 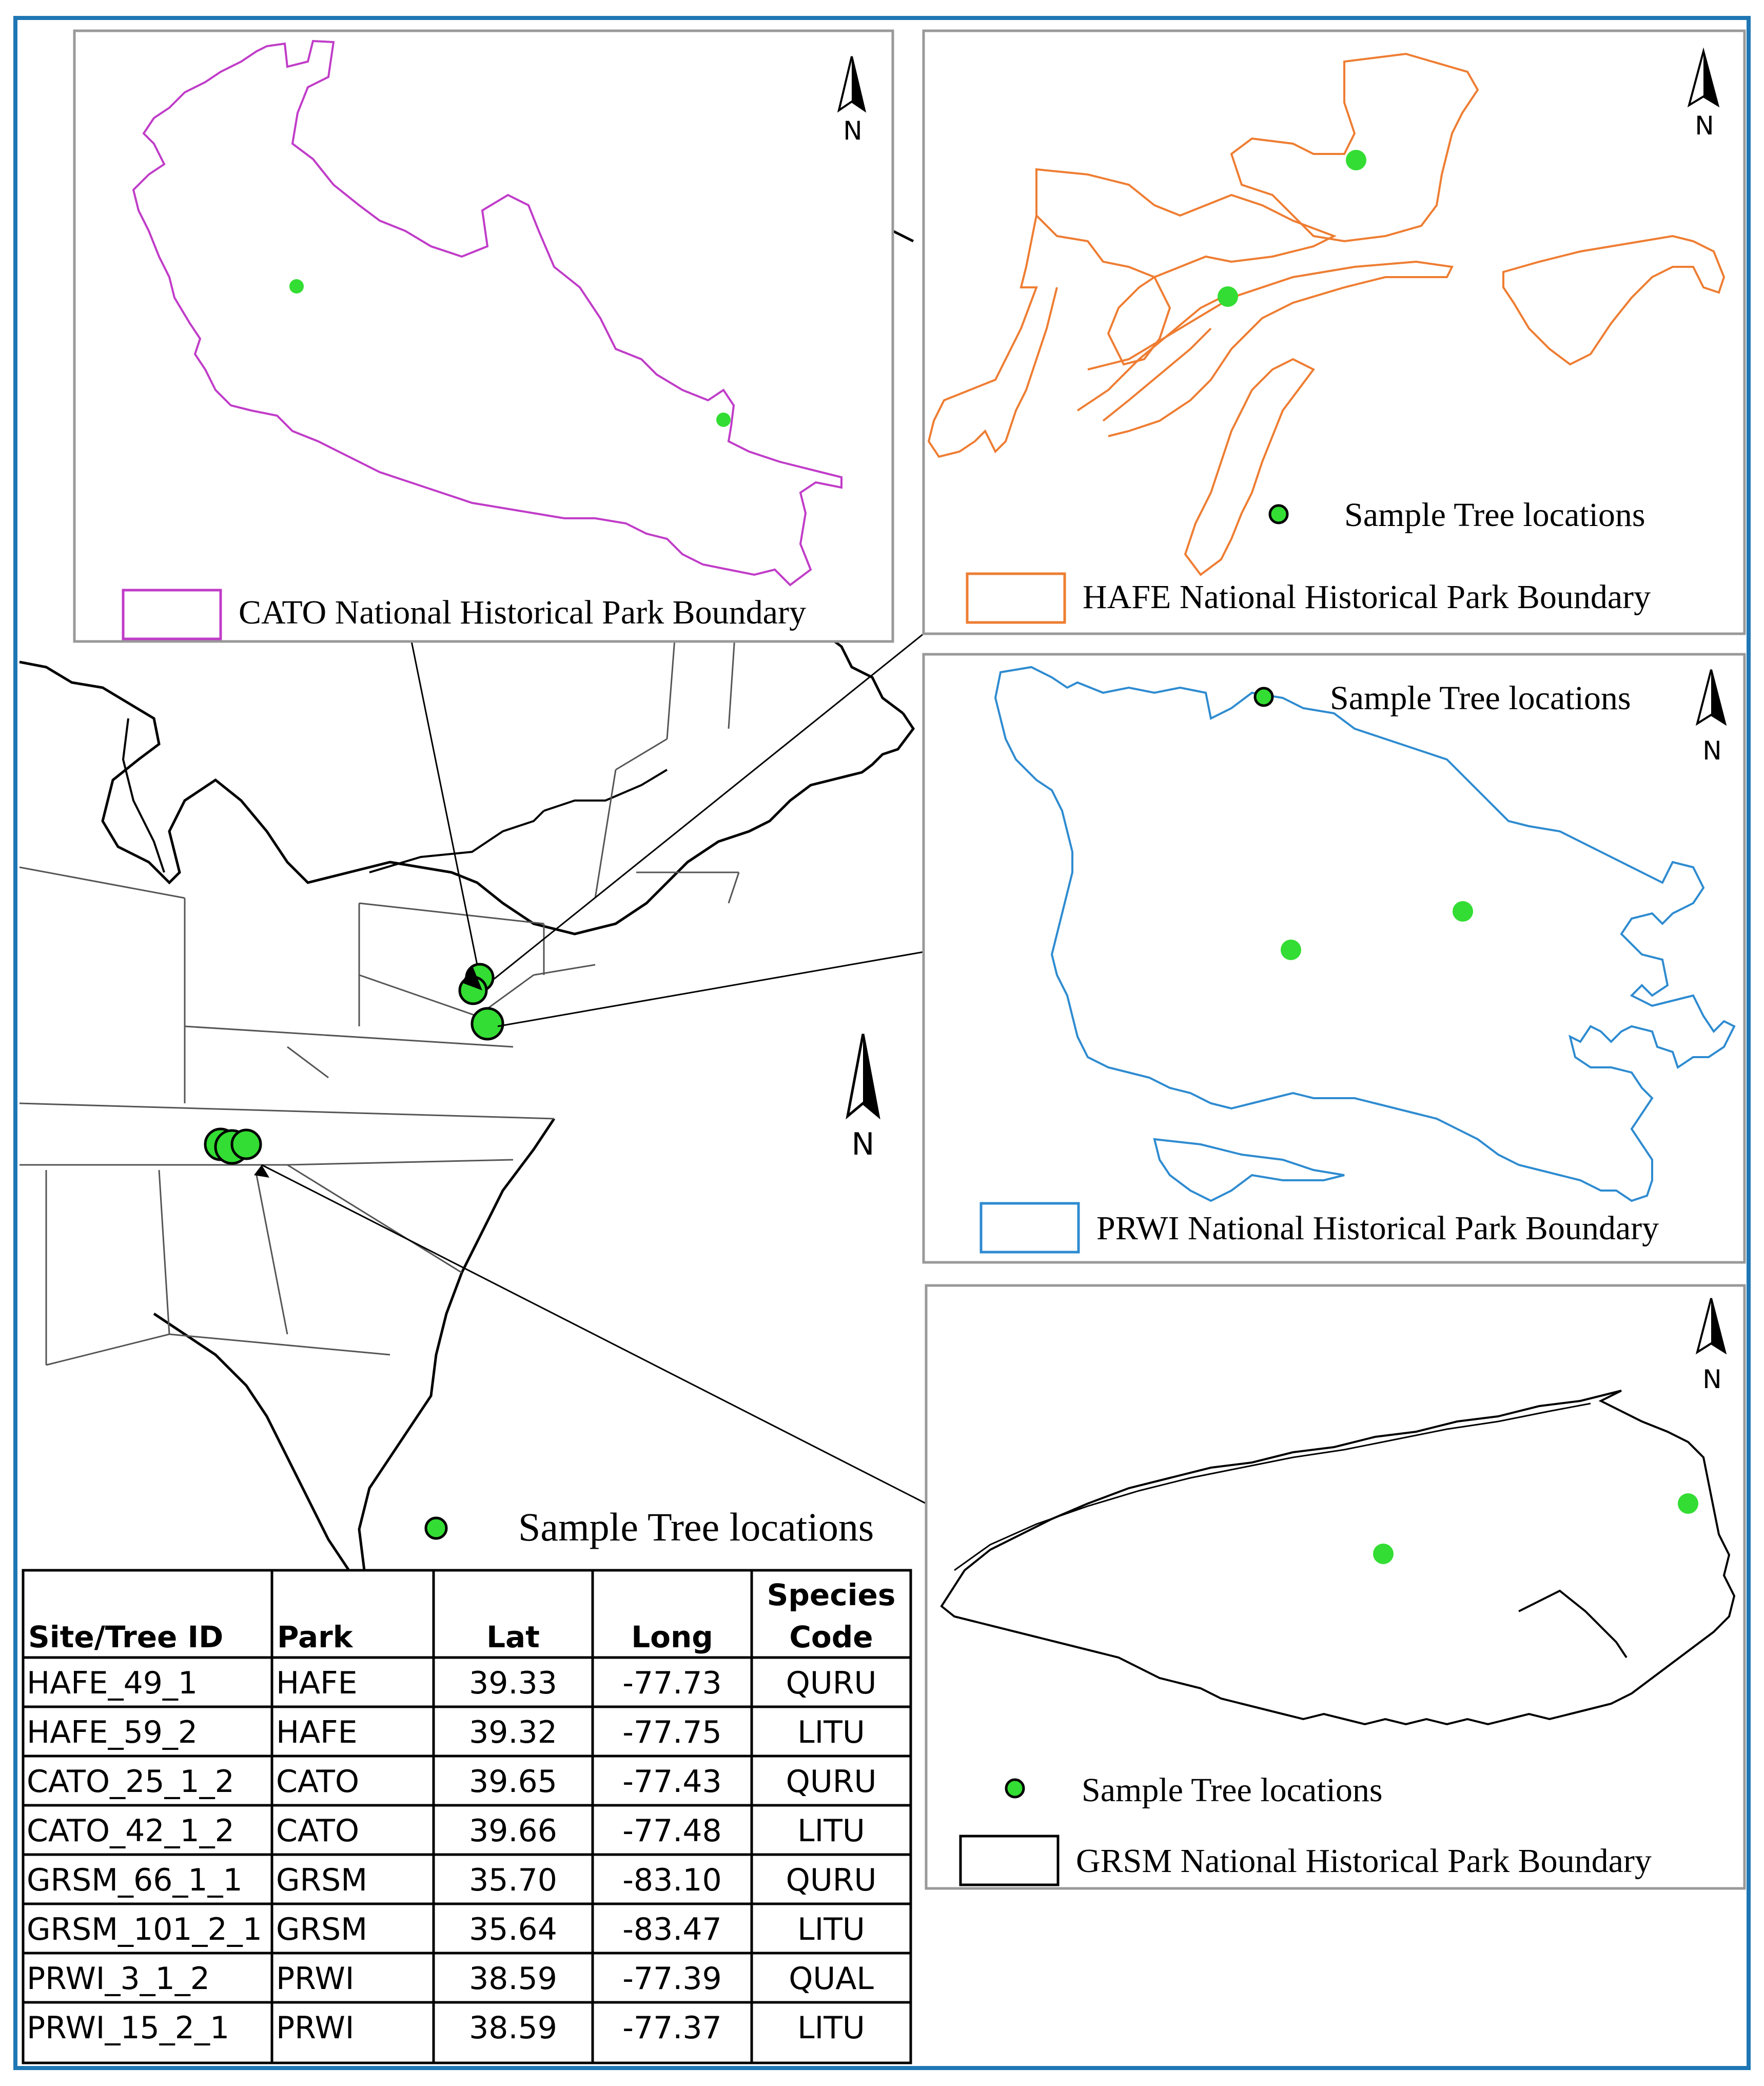 I want to click on hafe-legend-marker-icon, so click(x=1278, y=514).